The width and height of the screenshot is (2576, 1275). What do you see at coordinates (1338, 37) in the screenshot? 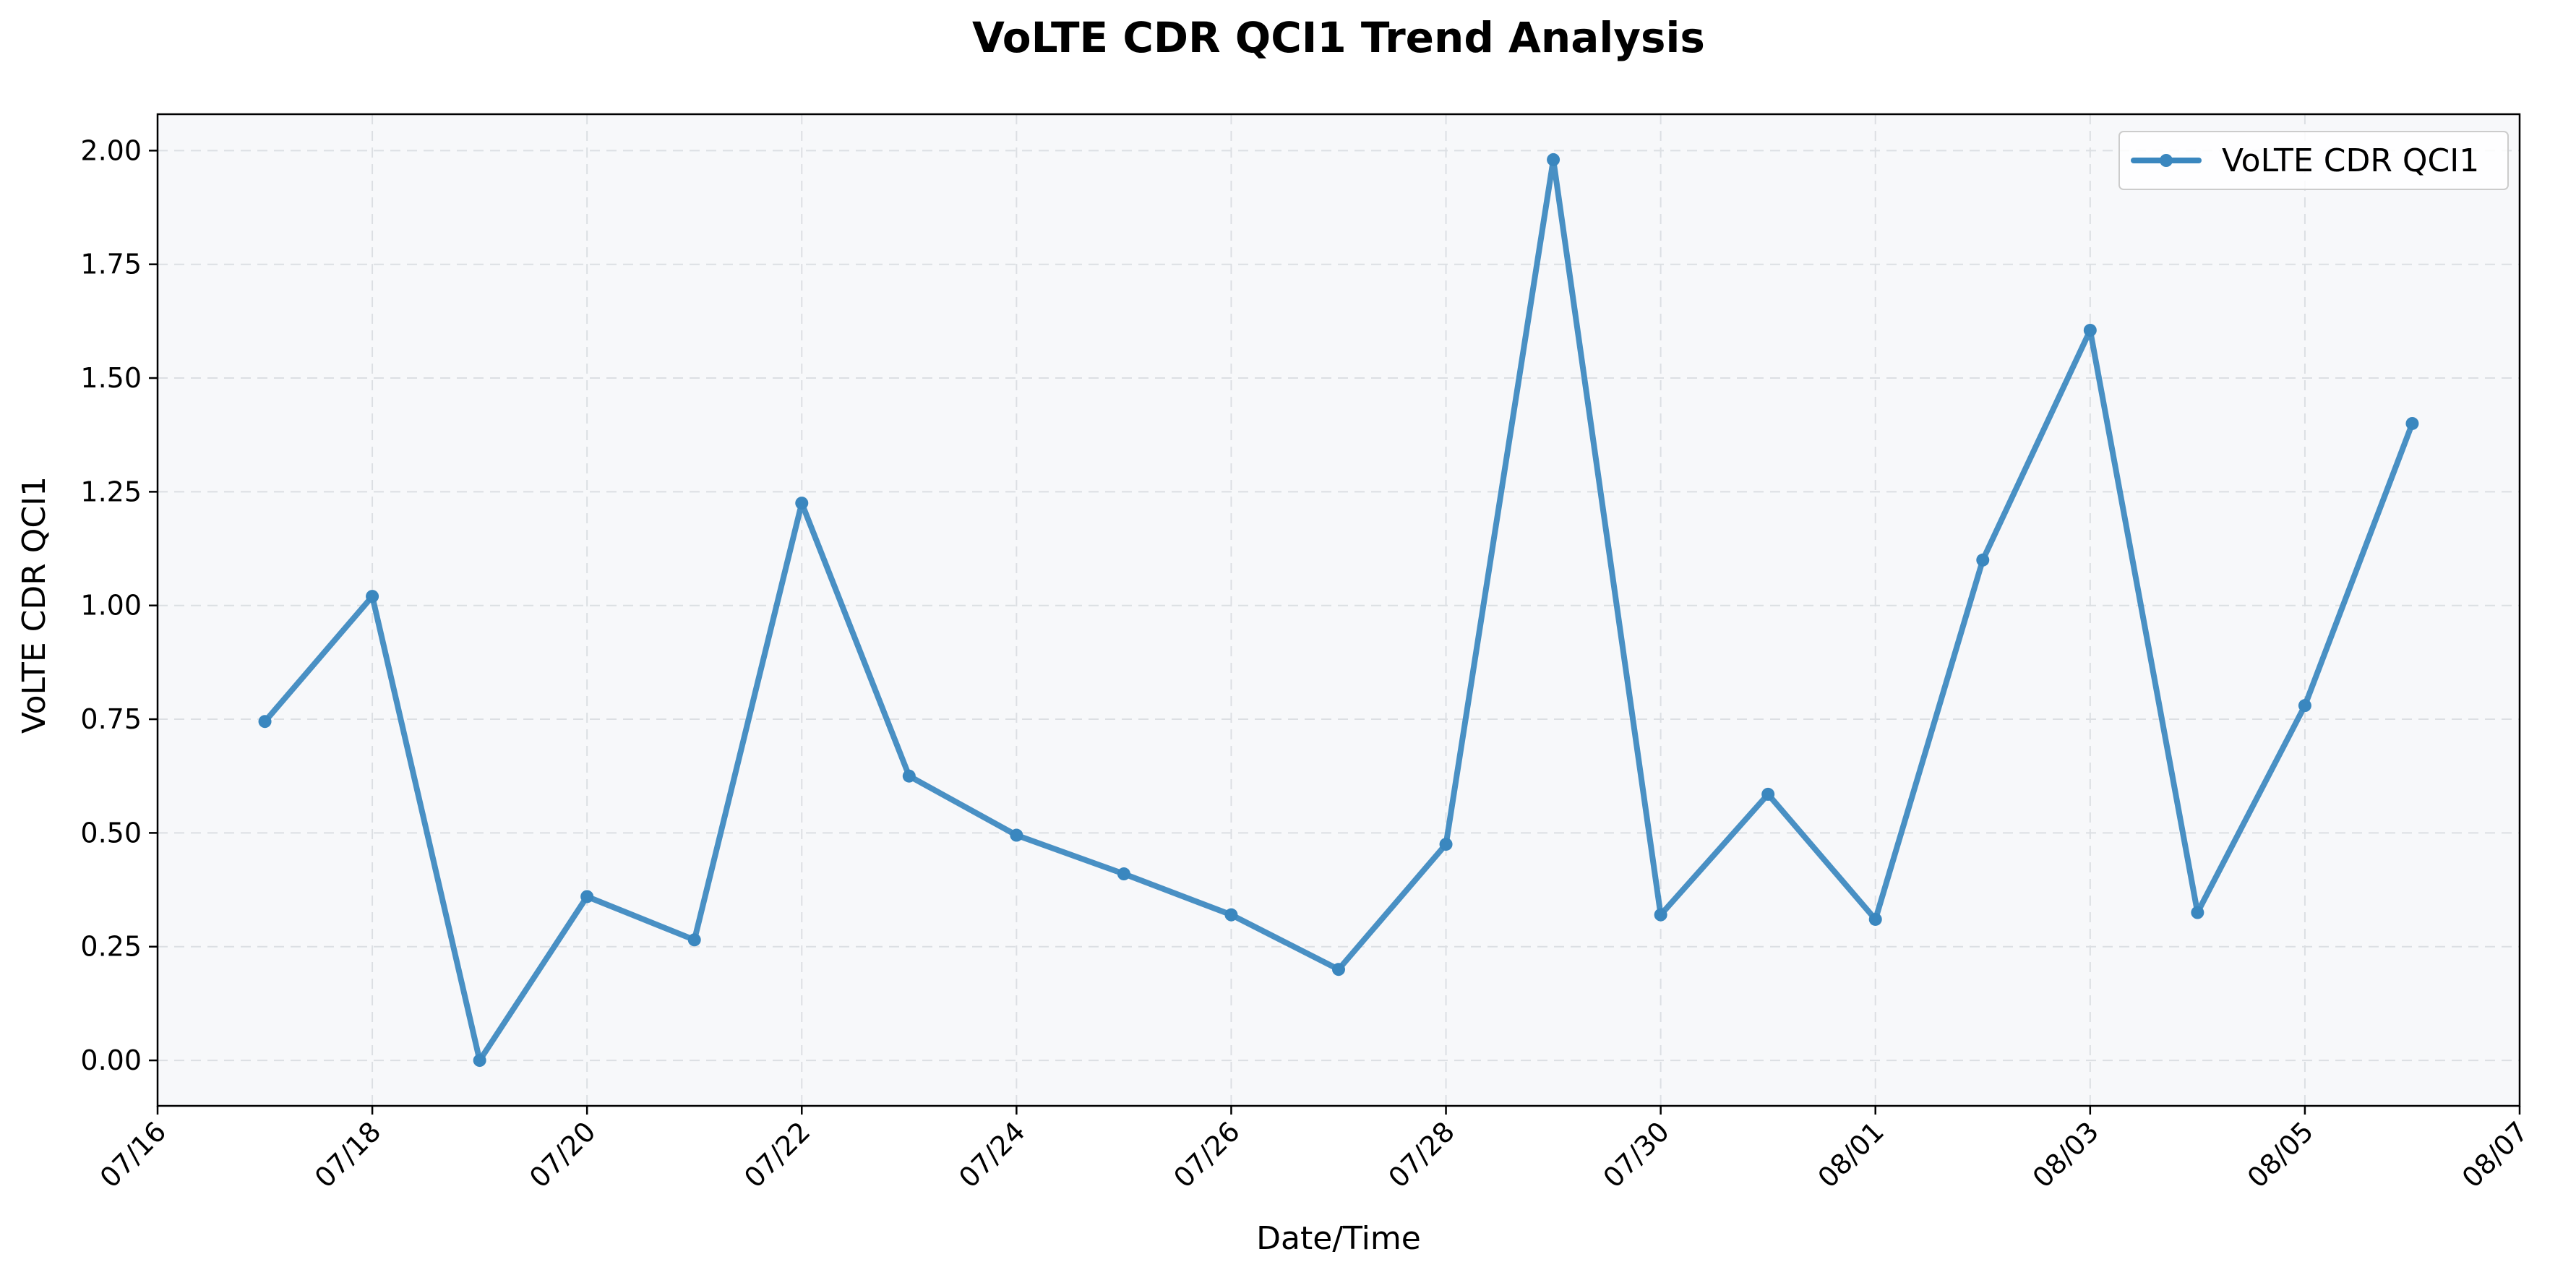
I see `chart-title: VoLTE CDR QCI1 Trend Analysis` at bounding box center [1338, 37].